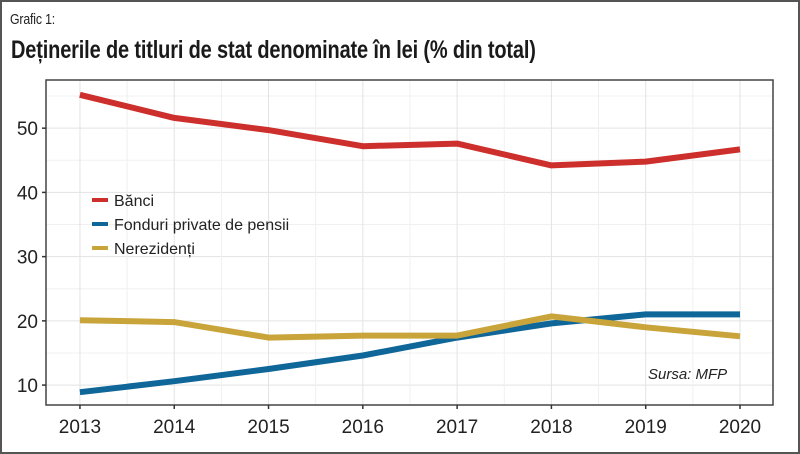  What do you see at coordinates (646, 427) in the screenshot?
I see `x-tick-label: 2019` at bounding box center [646, 427].